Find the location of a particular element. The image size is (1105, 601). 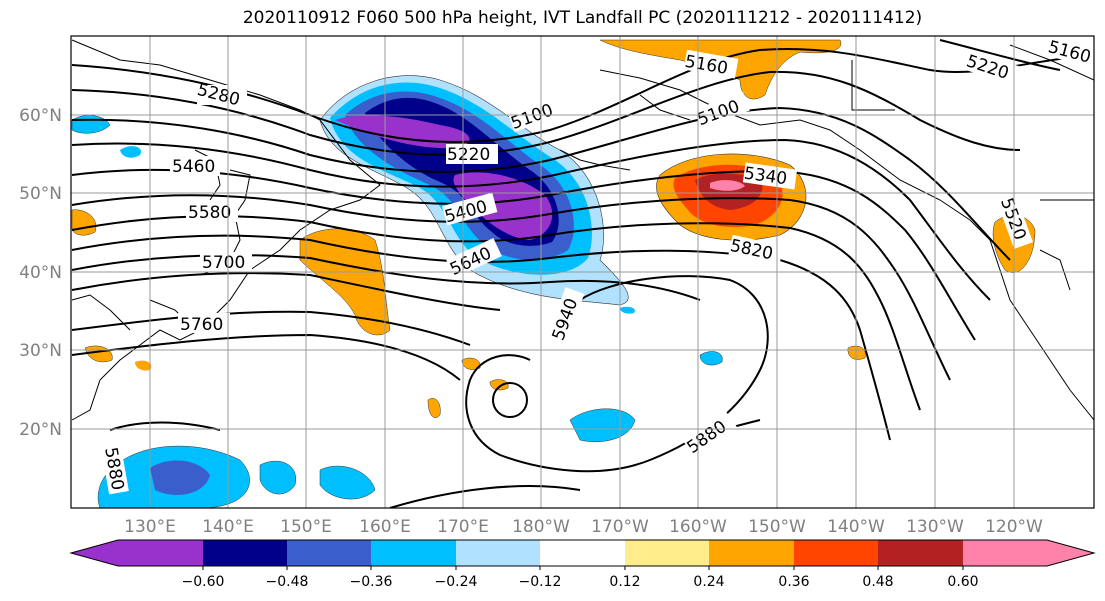

contour-label: 5460 is located at coordinates (193, 167).